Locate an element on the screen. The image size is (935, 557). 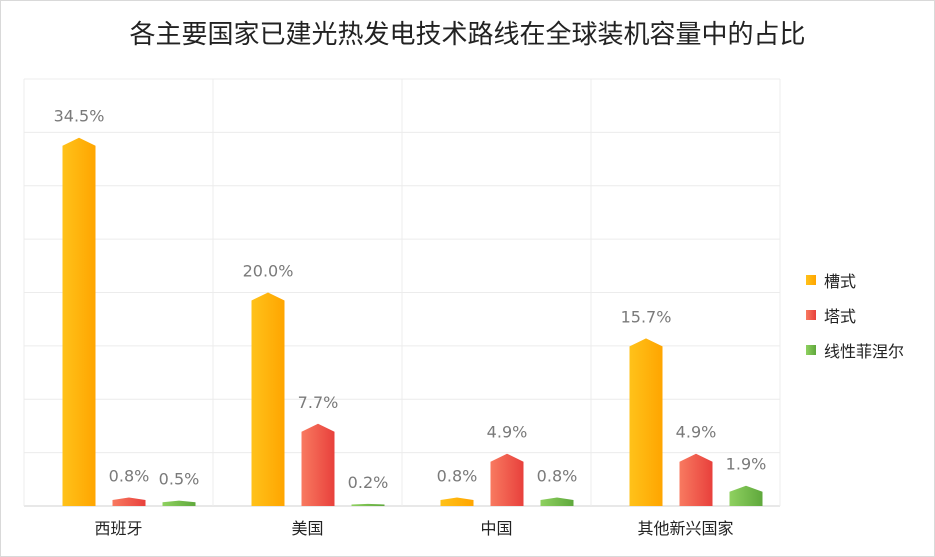
legend-item-tower: 塔式 is located at coordinates (855, 314).